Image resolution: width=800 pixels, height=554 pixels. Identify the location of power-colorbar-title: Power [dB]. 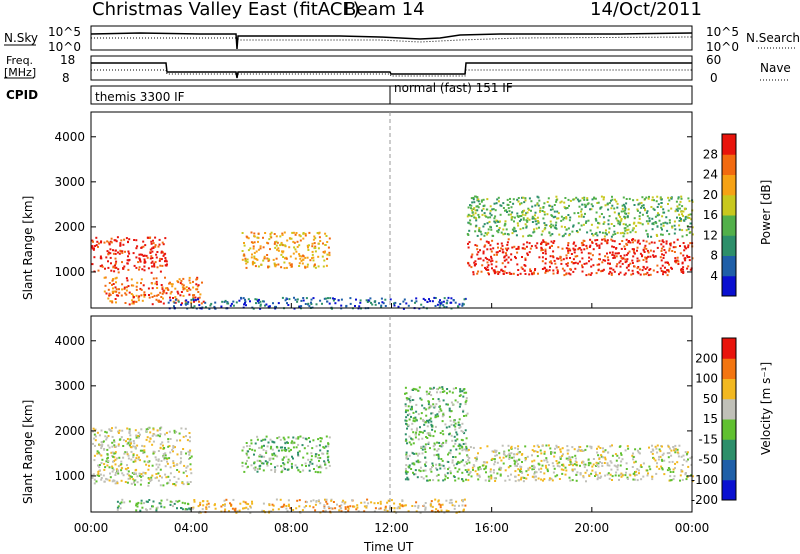
(766, 212).